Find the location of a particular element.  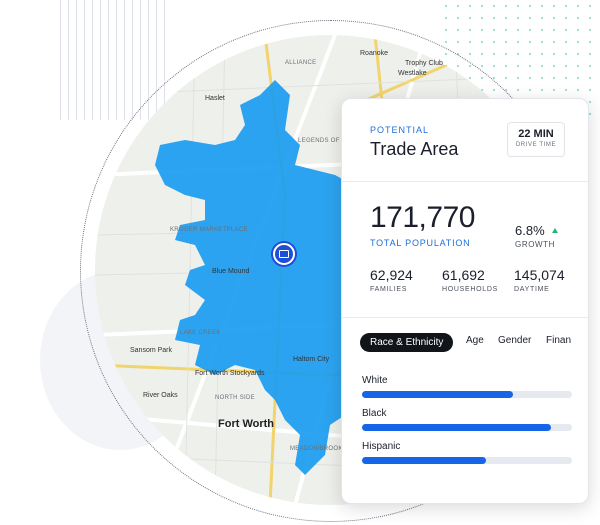

bar-fill-hispanic is located at coordinates (424, 460).